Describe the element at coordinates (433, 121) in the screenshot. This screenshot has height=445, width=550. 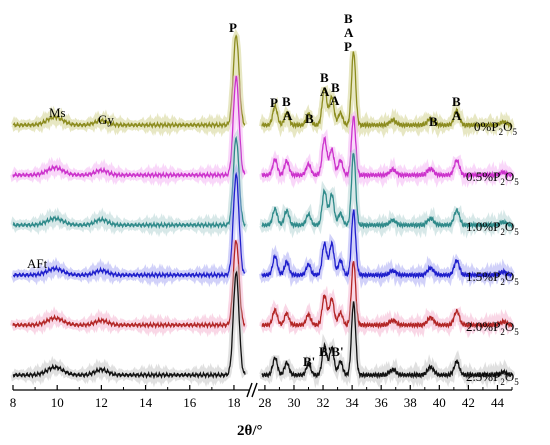
I see `peak-label-b5: B` at that location.